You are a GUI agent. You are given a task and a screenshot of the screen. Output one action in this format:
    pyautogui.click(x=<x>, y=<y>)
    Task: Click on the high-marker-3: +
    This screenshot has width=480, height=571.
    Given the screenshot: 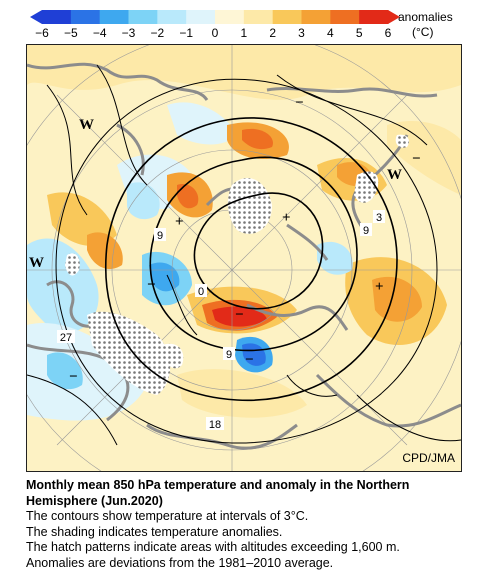 What is the action you would take?
    pyautogui.click(x=379, y=287)
    